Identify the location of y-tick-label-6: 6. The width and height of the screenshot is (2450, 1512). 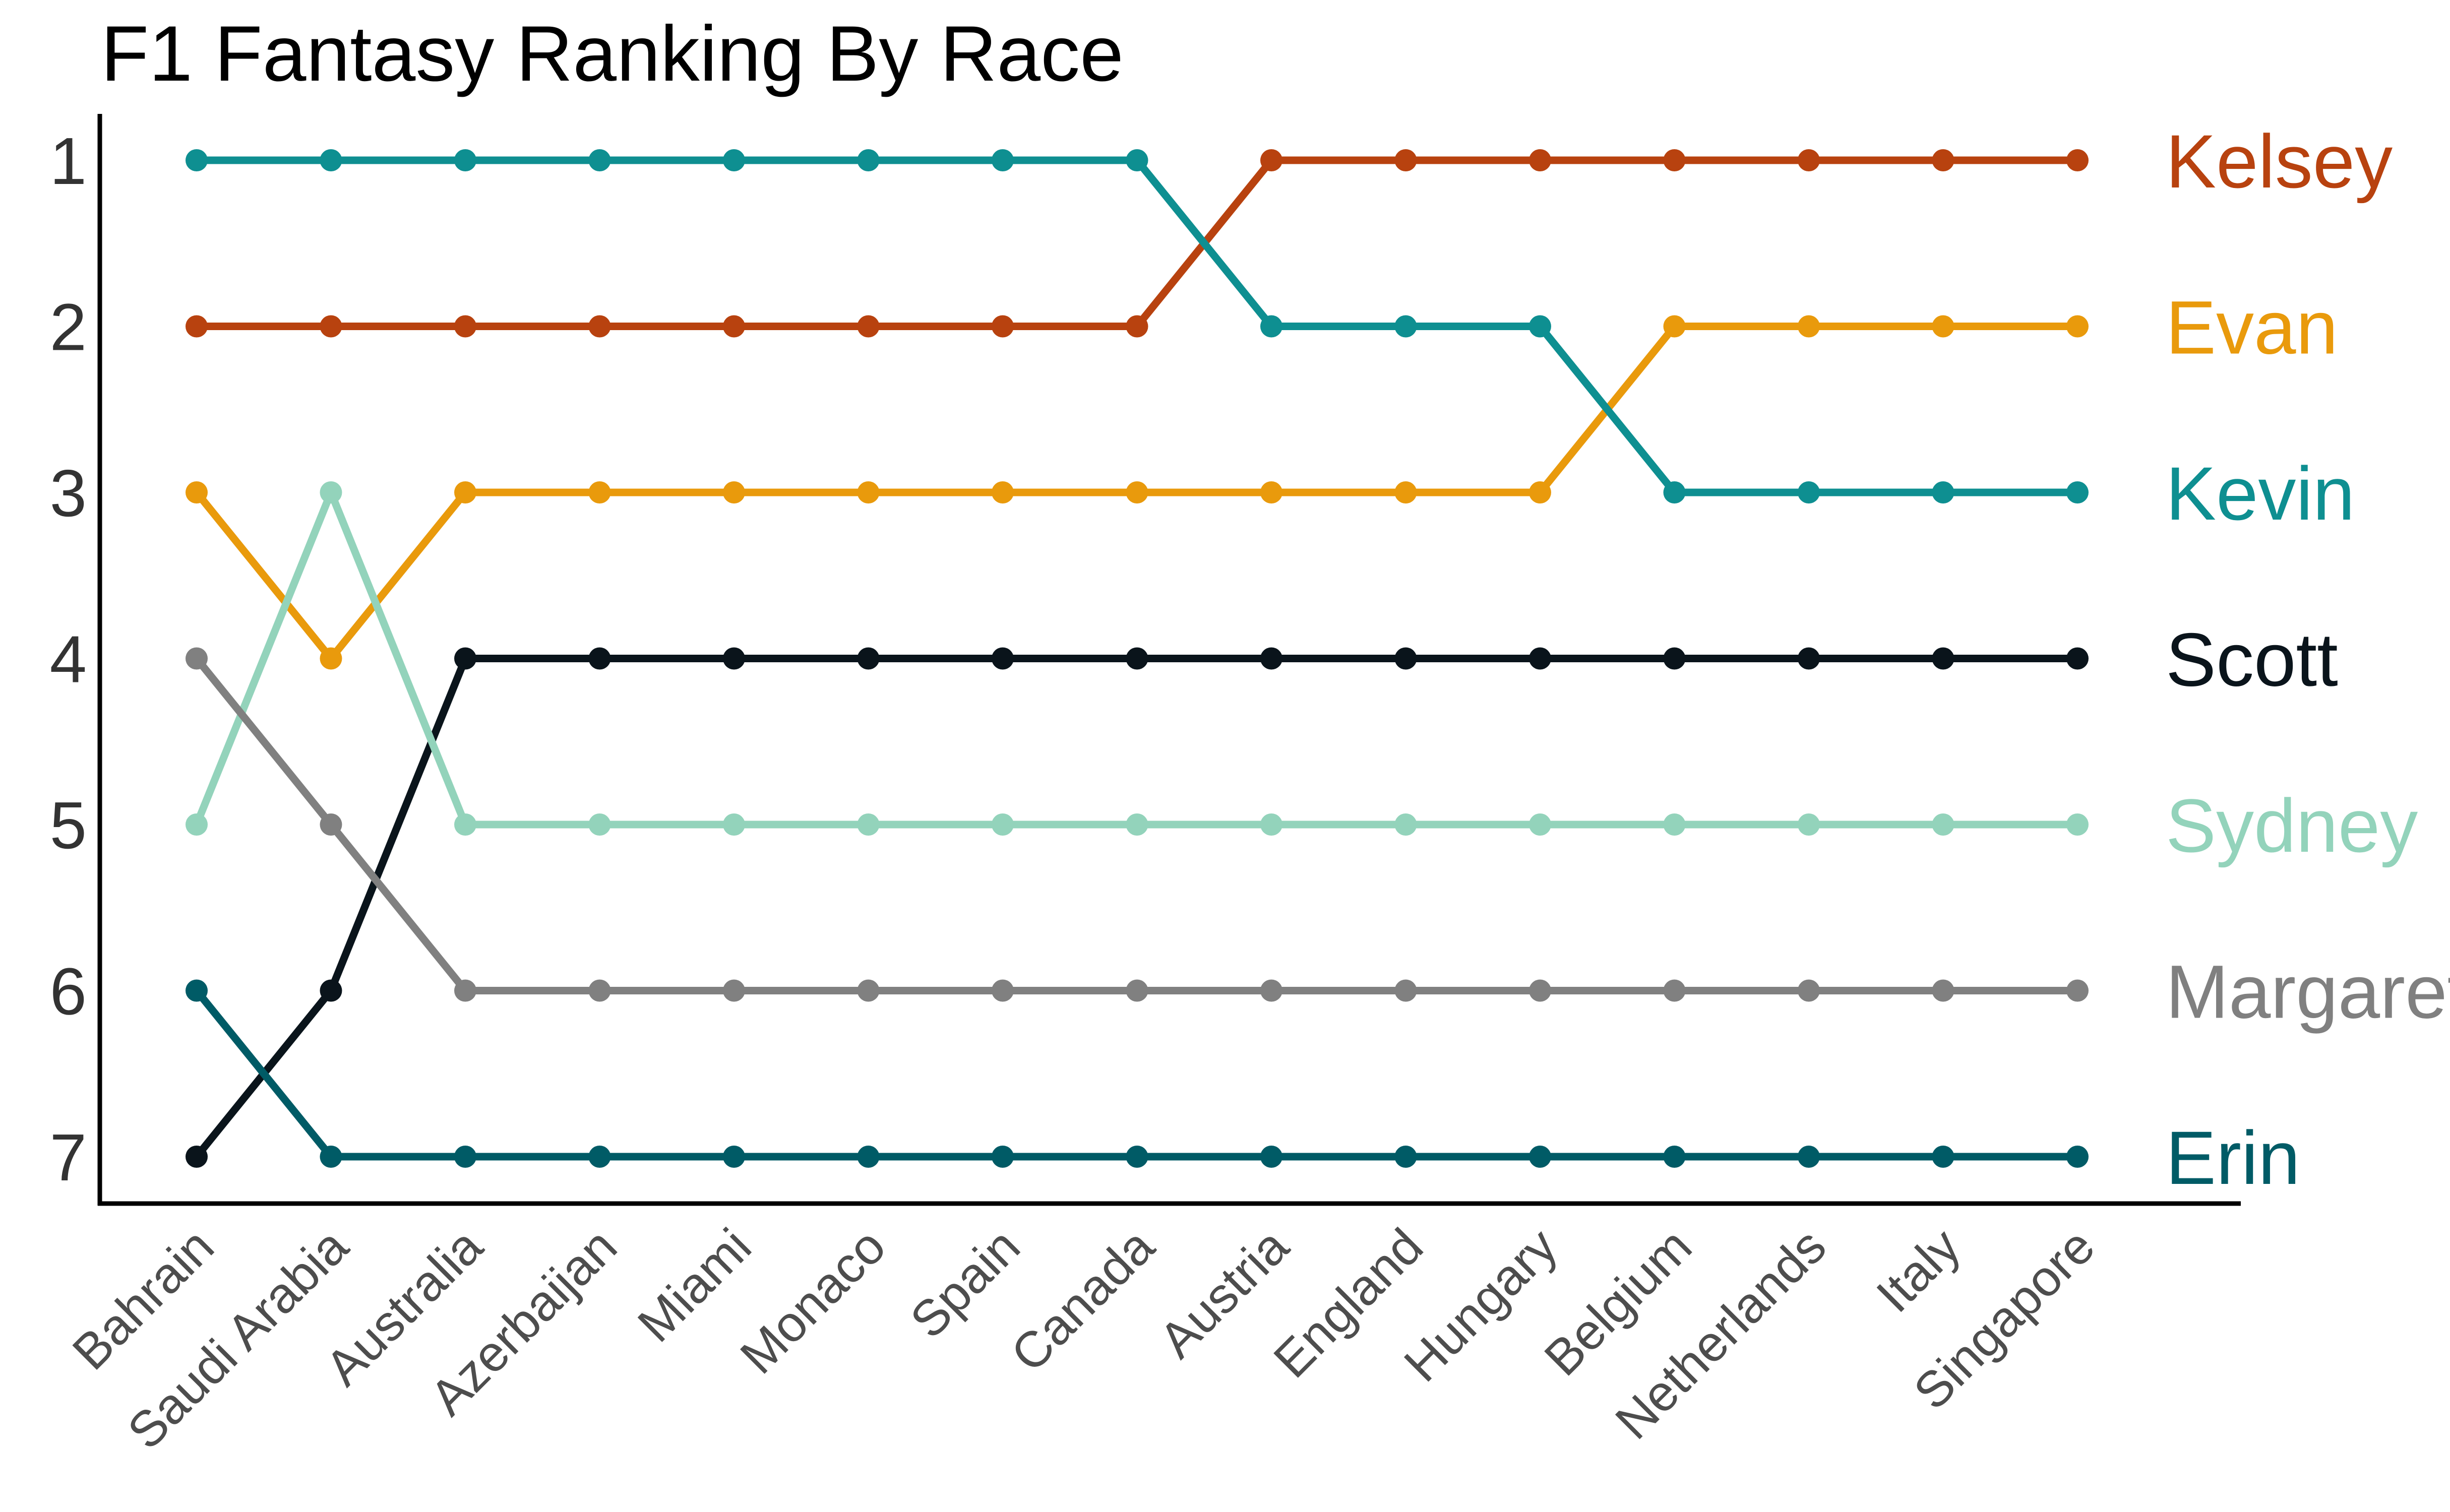
(68, 992).